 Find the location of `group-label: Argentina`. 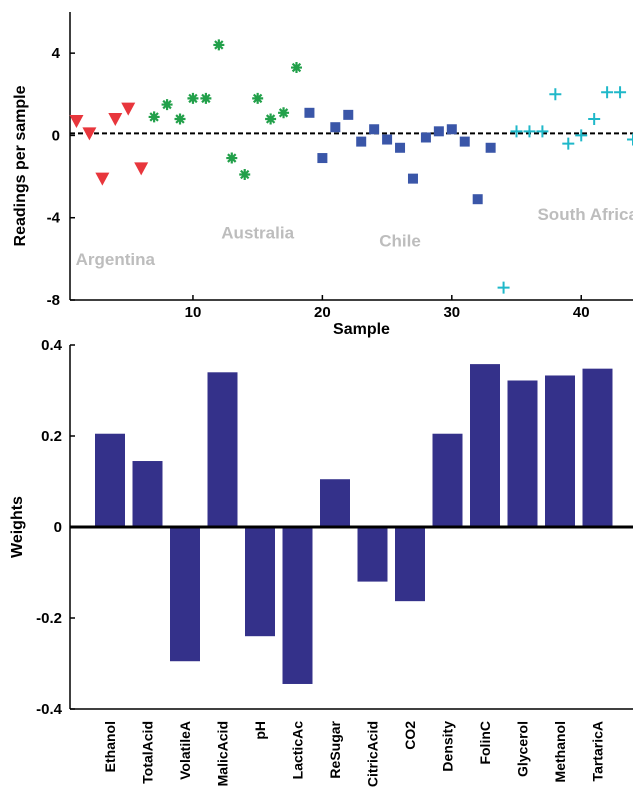

group-label: Argentina is located at coordinates (116, 259).